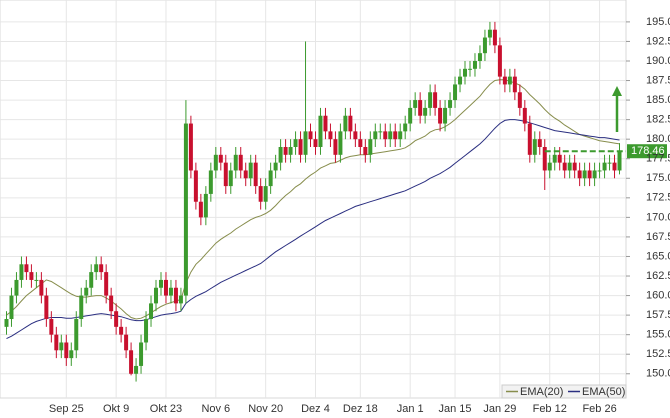 The width and height of the screenshot is (670, 418). I want to click on y-tick-label: 152.50, so click(658, 354).